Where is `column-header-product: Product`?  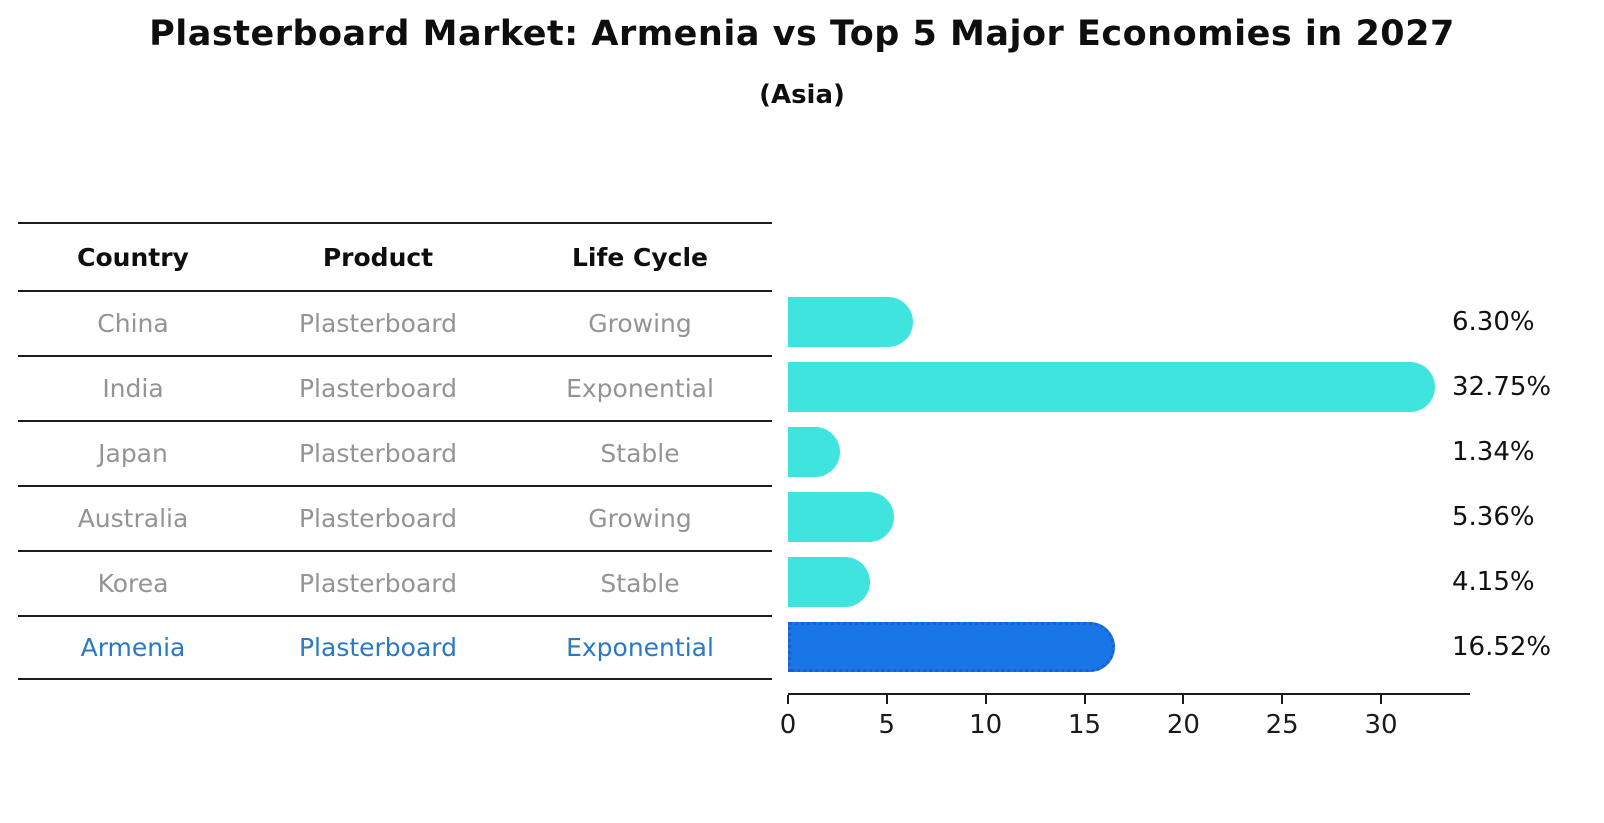 column-header-product: Product is located at coordinates (378, 257).